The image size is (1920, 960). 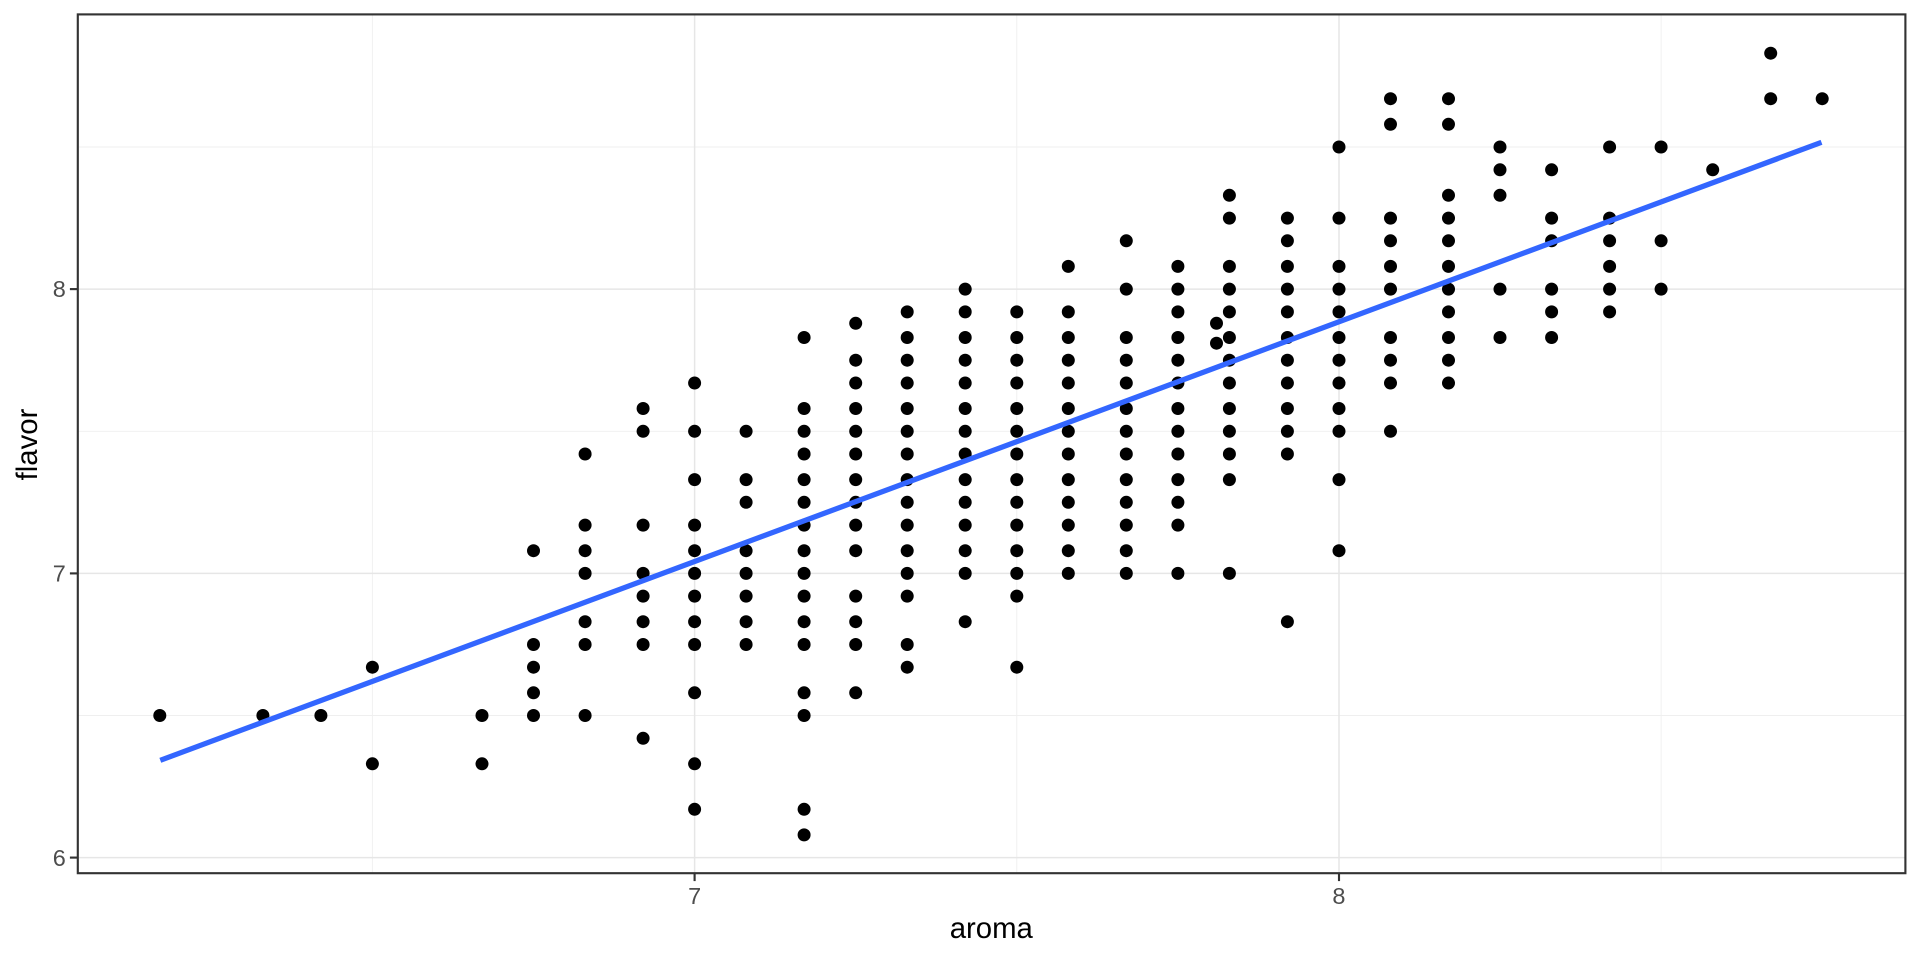 What do you see at coordinates (27, 444) in the screenshot?
I see `svg-text: flavor` at bounding box center [27, 444].